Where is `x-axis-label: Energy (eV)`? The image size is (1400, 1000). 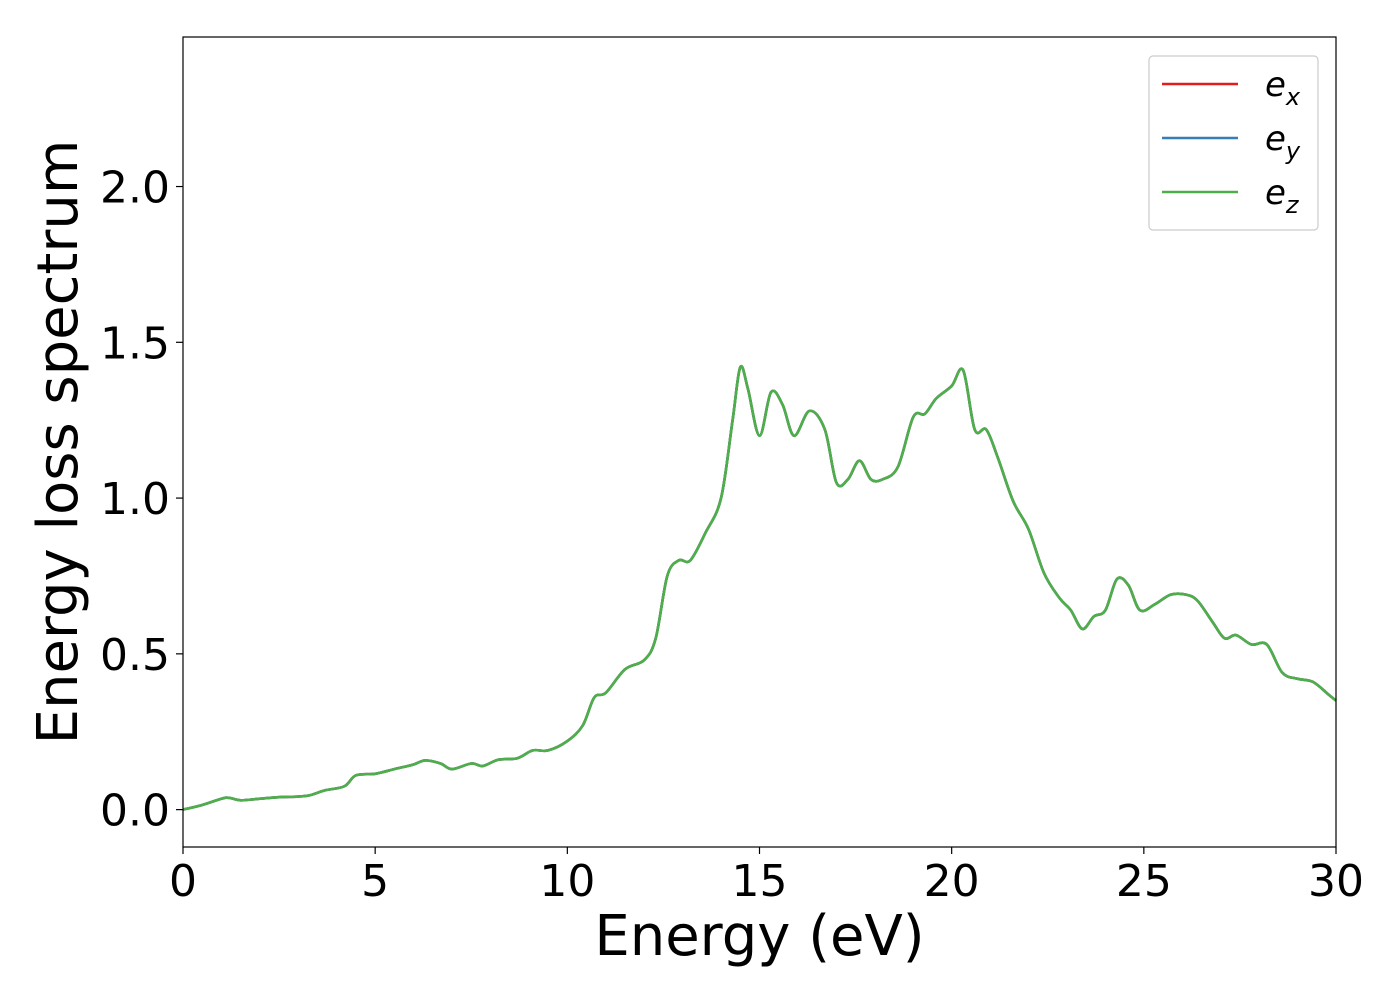
x-axis-label: Energy (eV) is located at coordinates (759, 936).